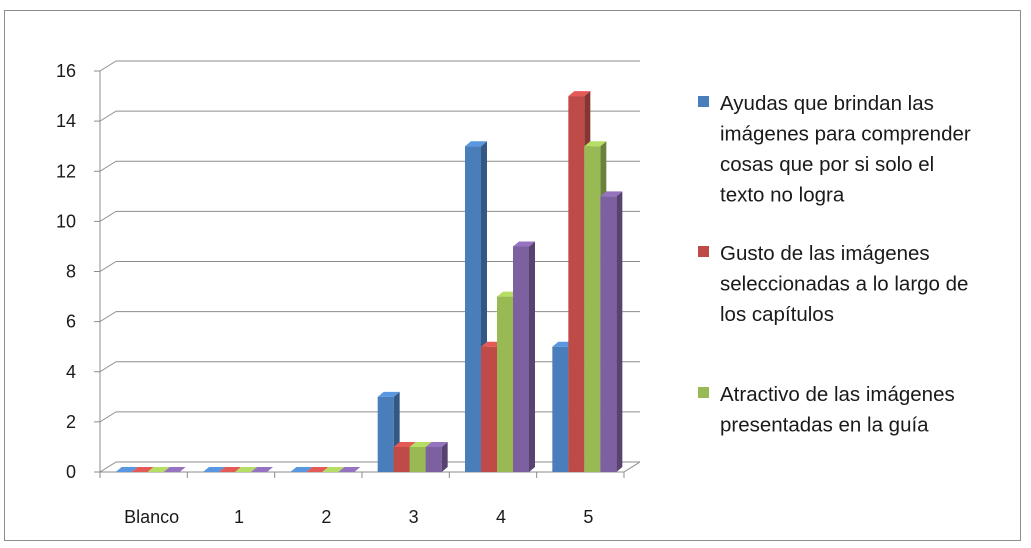 The height and width of the screenshot is (548, 1031). Describe the element at coordinates (158, 470) in the screenshot. I see `bar-series3-blanco` at that location.